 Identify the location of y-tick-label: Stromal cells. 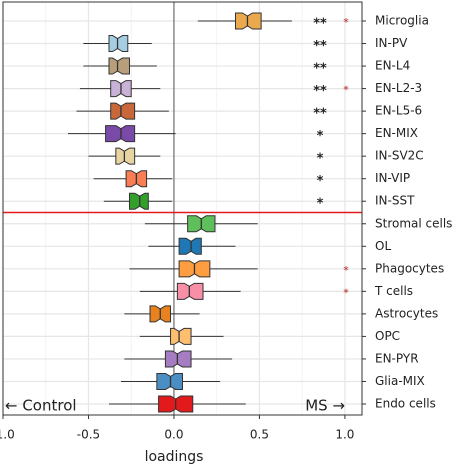
(413, 223).